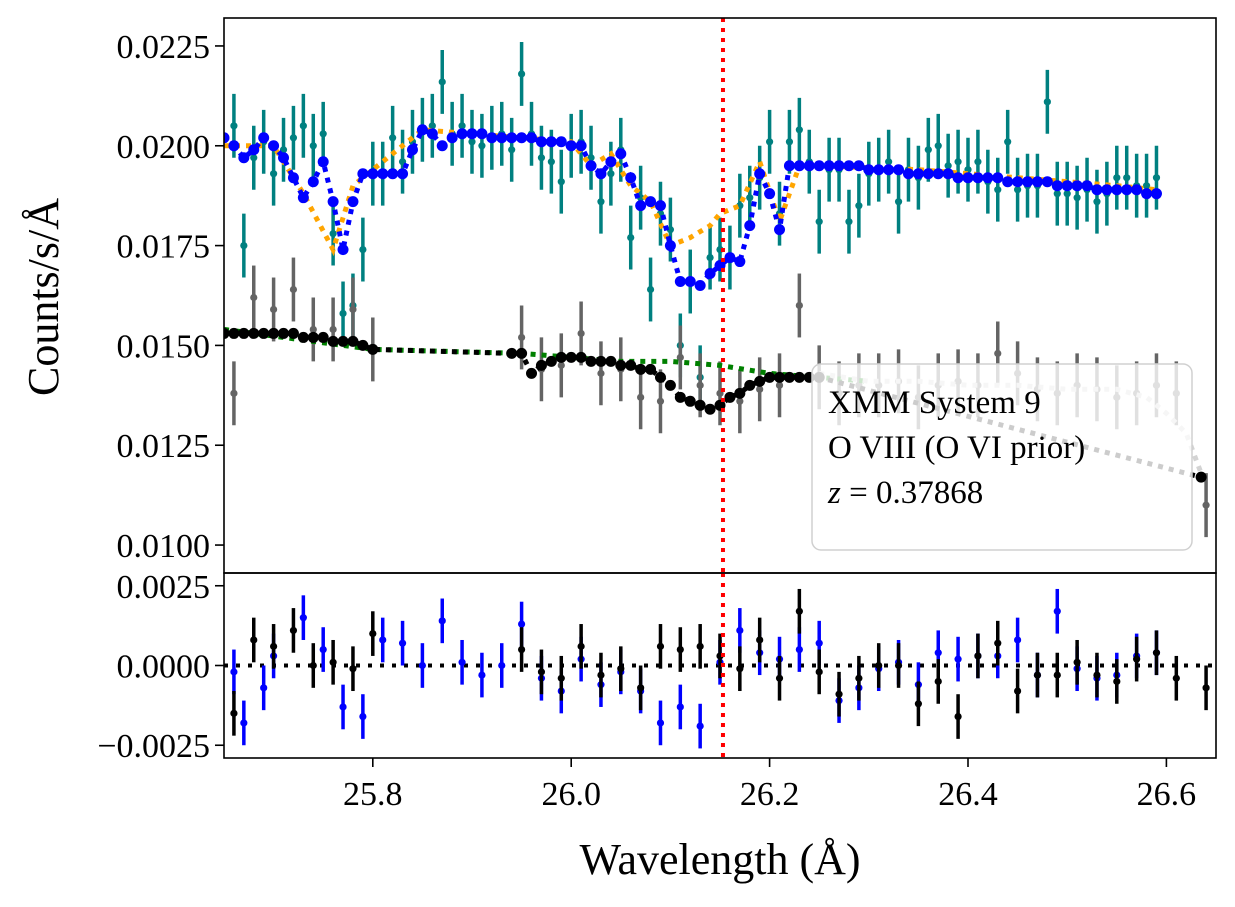  What do you see at coordinates (164, 47) in the screenshot?
I see `main-y-tick-label: 0.0225` at bounding box center [164, 47].